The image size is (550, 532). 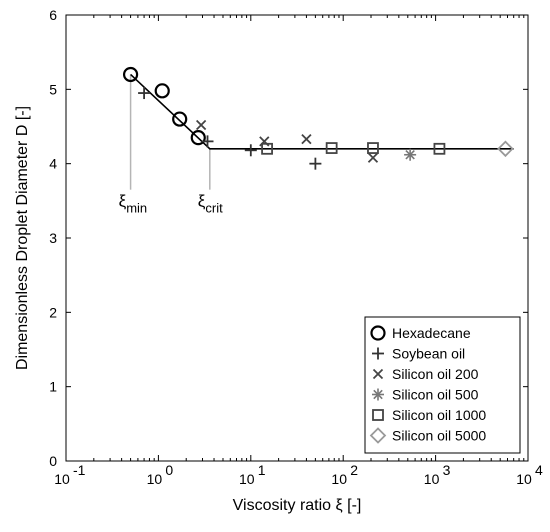 What do you see at coordinates (439, 436) in the screenshot?
I see `legend-entry-label: Silicon oil 5000` at bounding box center [439, 436].